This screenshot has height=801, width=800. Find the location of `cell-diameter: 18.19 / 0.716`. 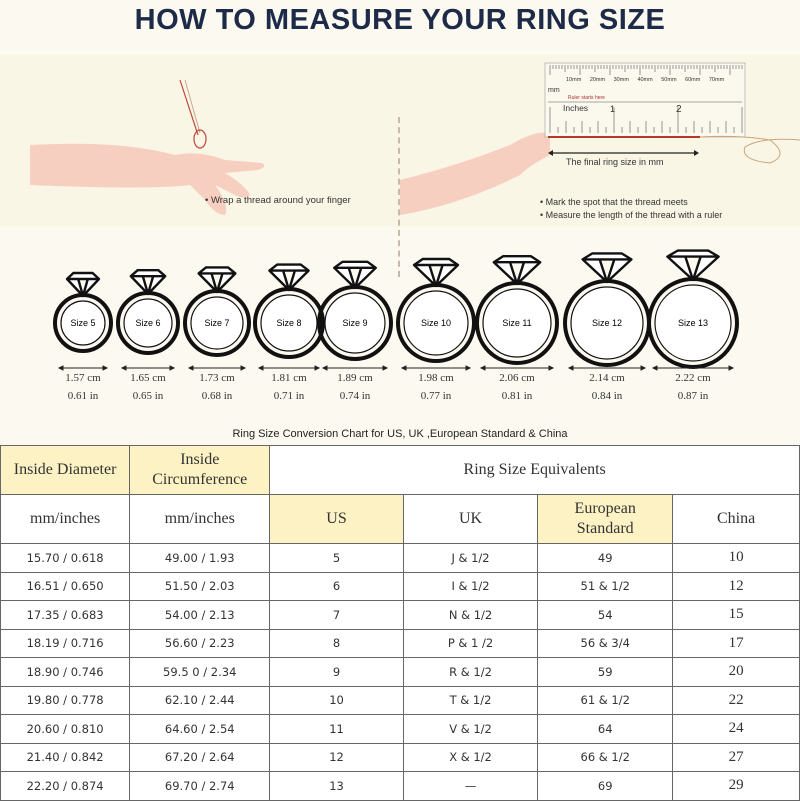

cell-diameter: 18.19 / 0.716 is located at coordinates (65, 643).